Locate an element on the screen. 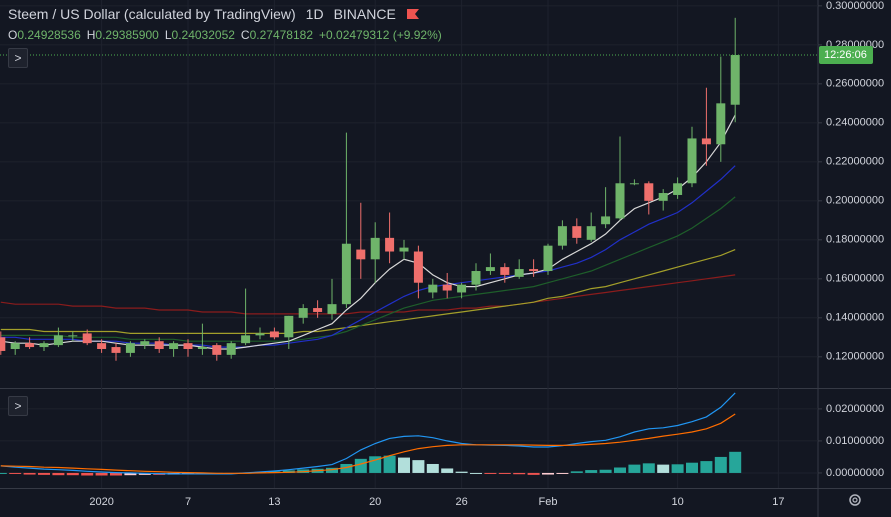 This screenshot has width=891, height=517. x-tick-label: 26 is located at coordinates (461, 502).